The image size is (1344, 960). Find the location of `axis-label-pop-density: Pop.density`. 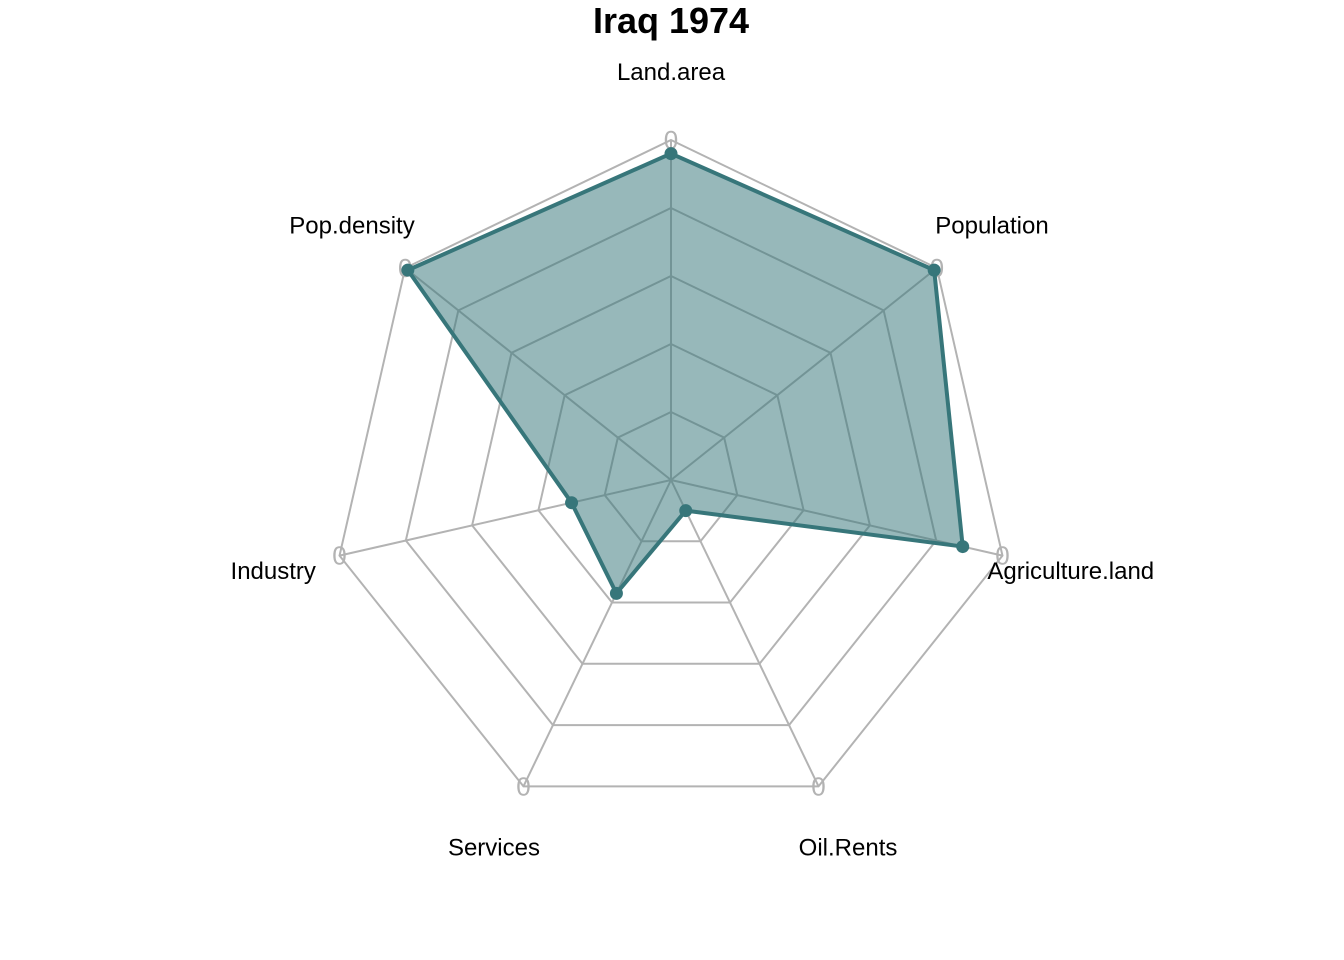

axis-label-pop-density: Pop.density is located at coordinates (351, 226).